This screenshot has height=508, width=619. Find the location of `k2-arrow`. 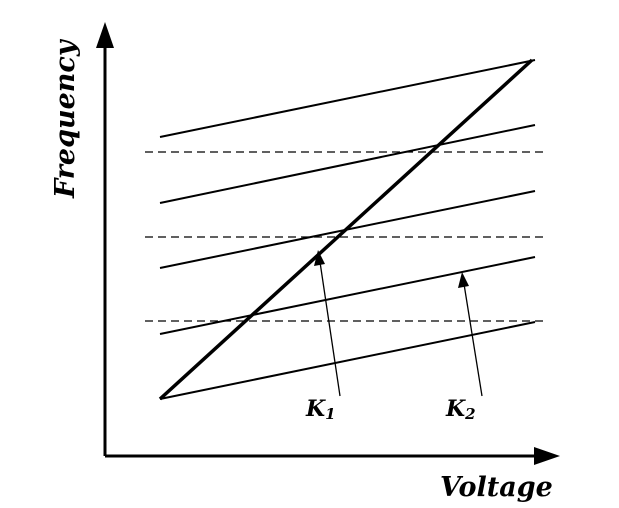

k2-arrow is located at coordinates (473, 340).